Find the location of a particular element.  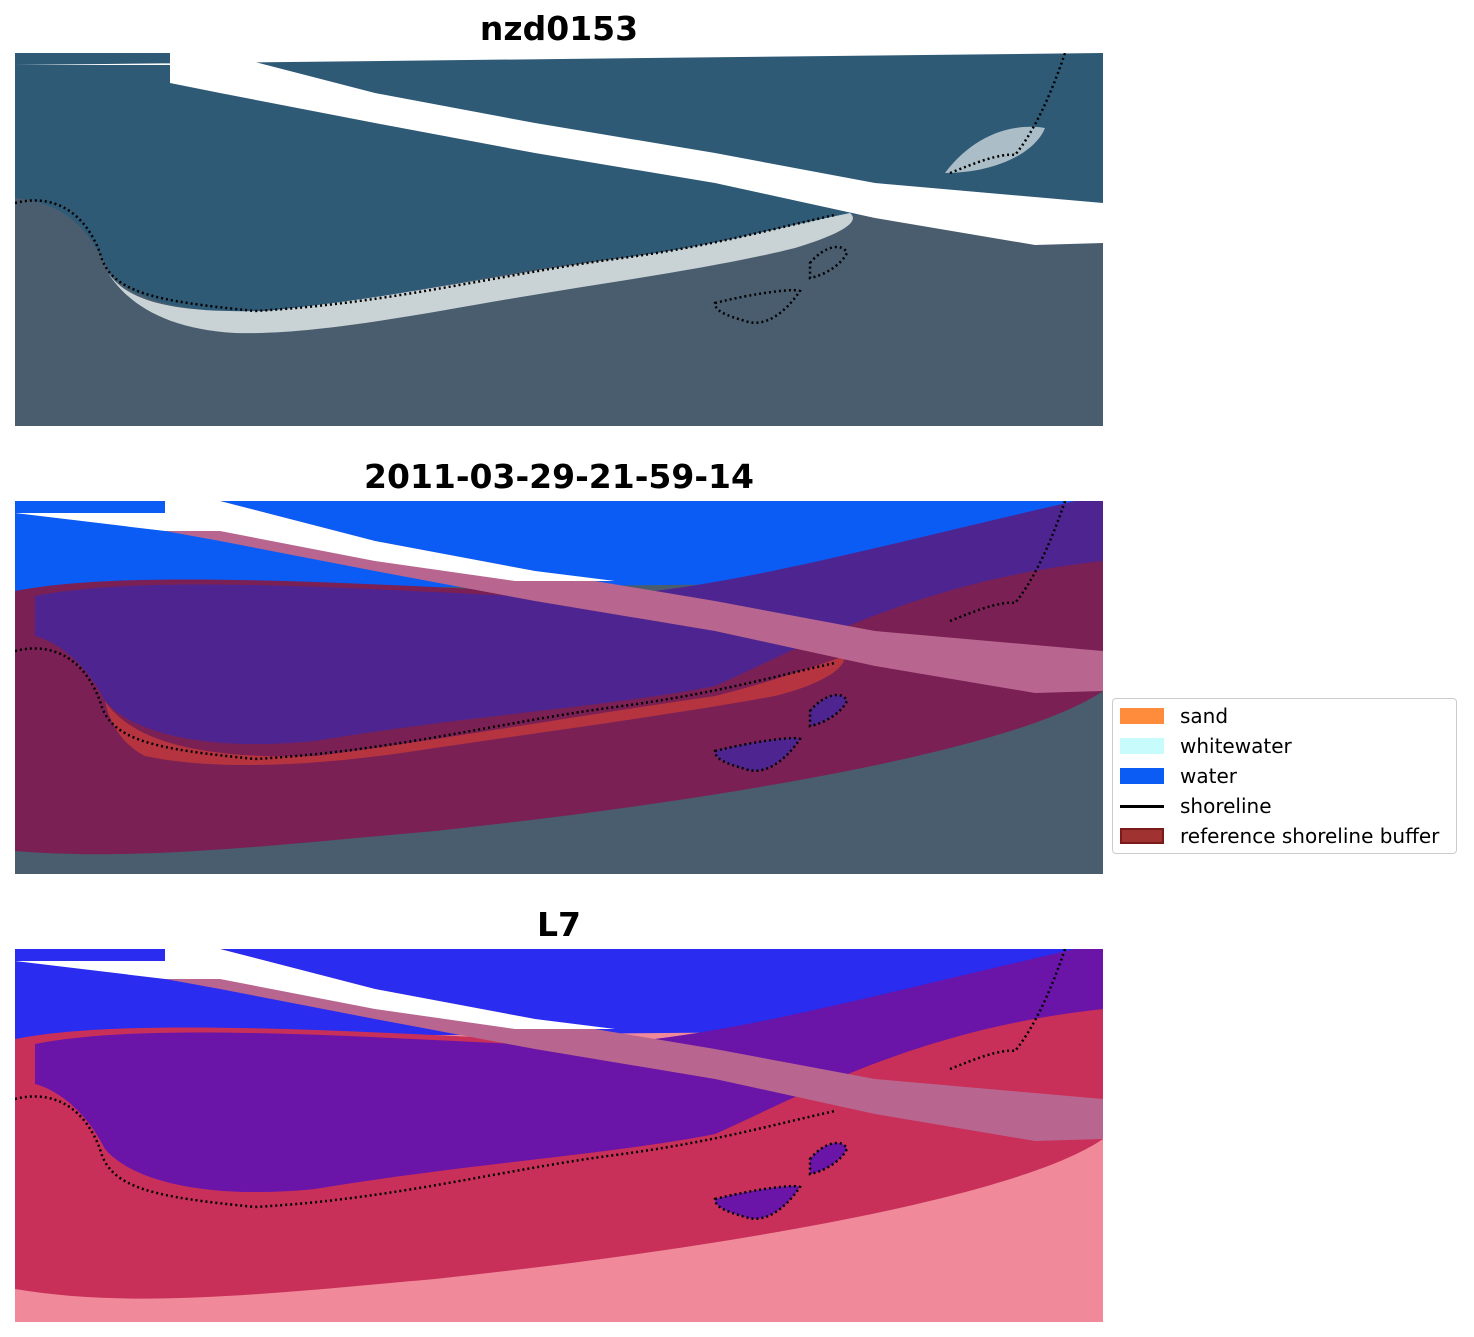

panel-title-index: L7 is located at coordinates (559, 924).